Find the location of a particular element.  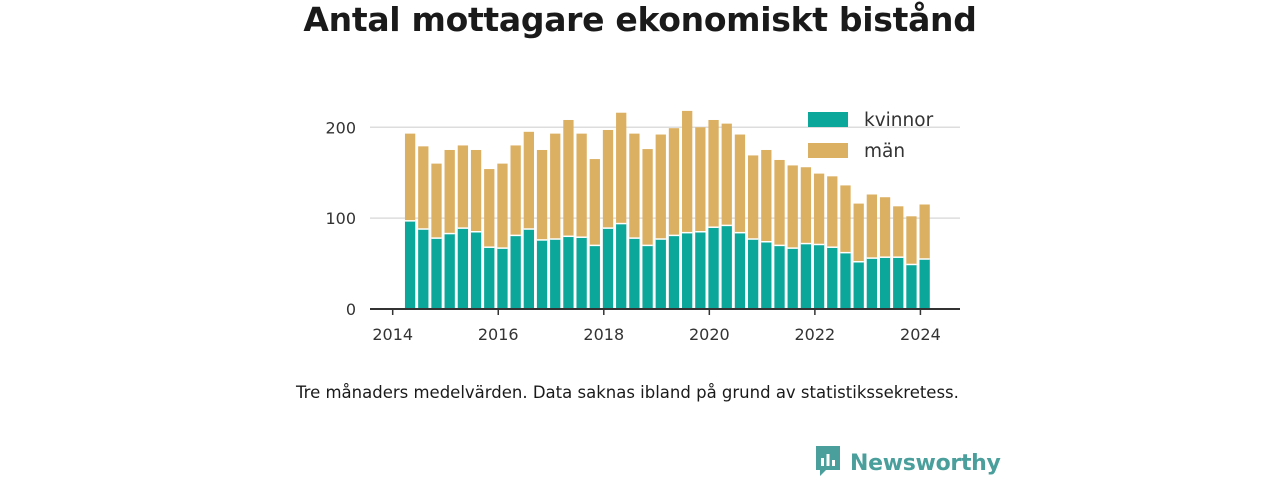

x-tick-label: 2018 is located at coordinates (603, 334).